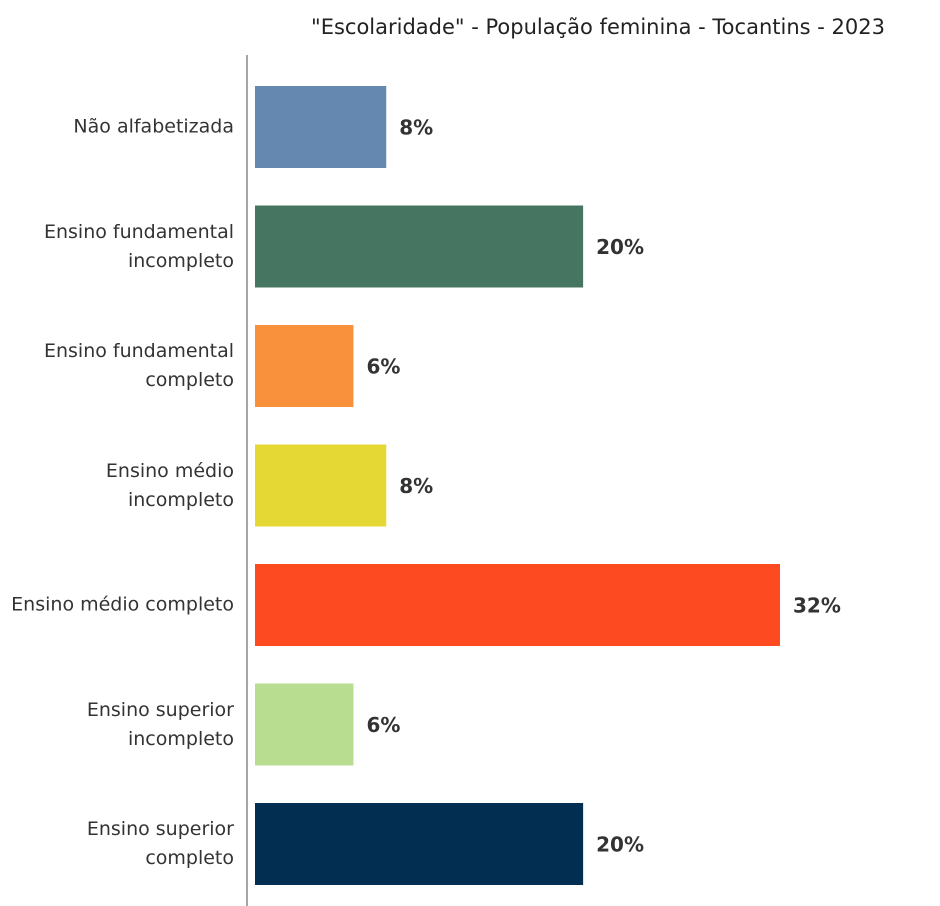  Describe the element at coordinates (817, 606) in the screenshot. I see `value-label: 32%` at that location.